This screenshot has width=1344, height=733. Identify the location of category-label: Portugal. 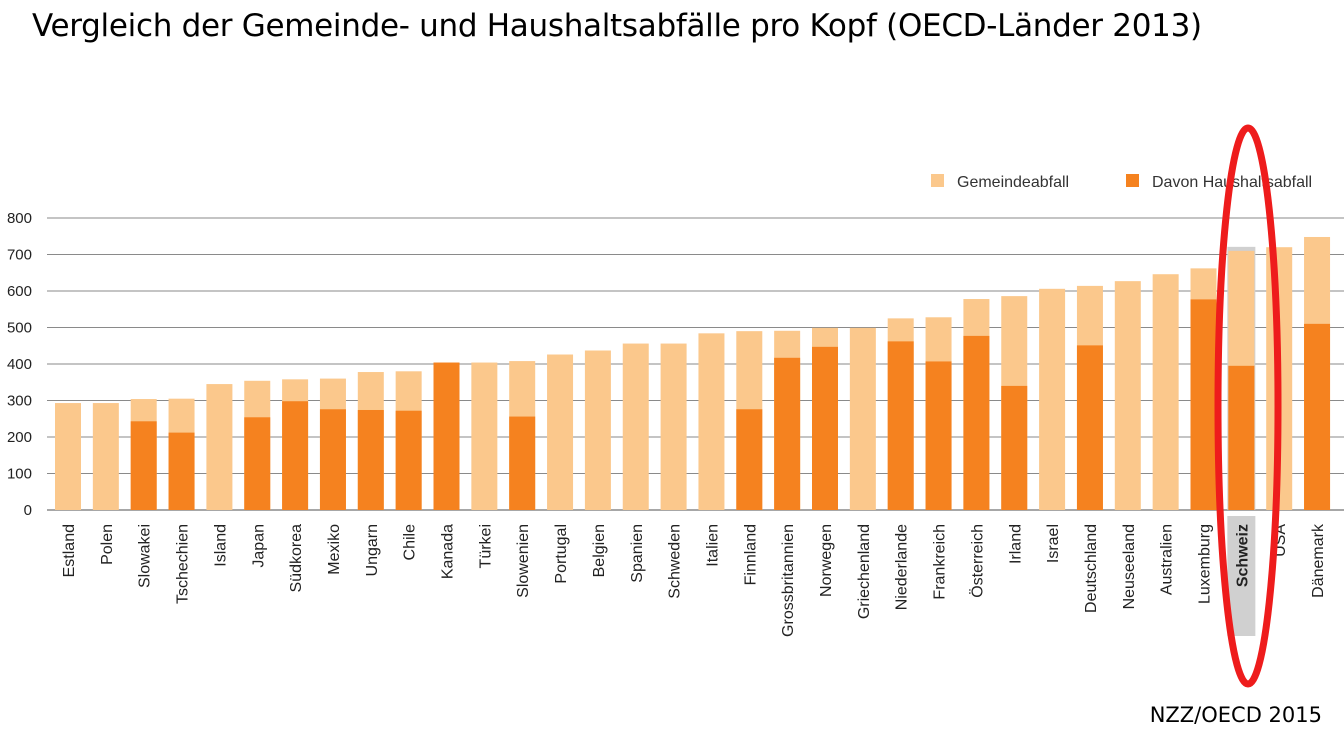
(561, 554).